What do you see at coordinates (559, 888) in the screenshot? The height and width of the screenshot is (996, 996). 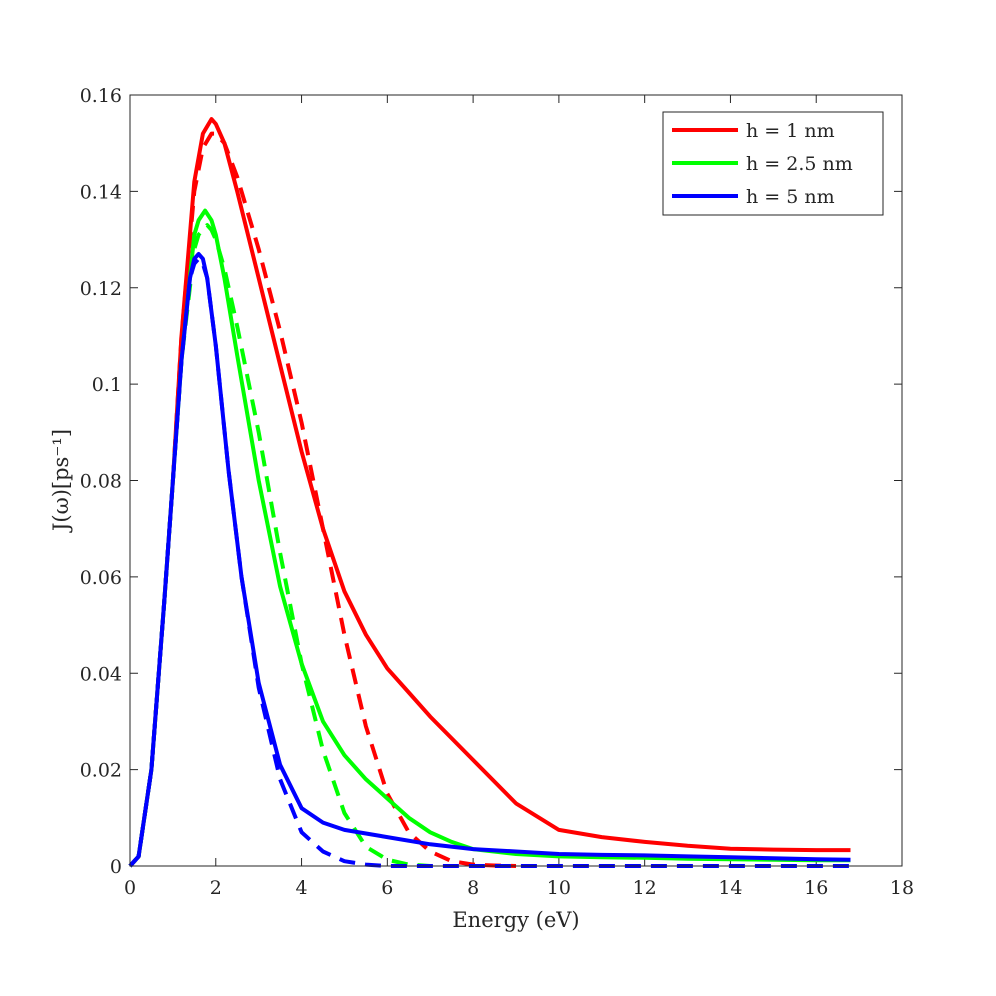 I see `x-tick-label: 10` at bounding box center [559, 888].